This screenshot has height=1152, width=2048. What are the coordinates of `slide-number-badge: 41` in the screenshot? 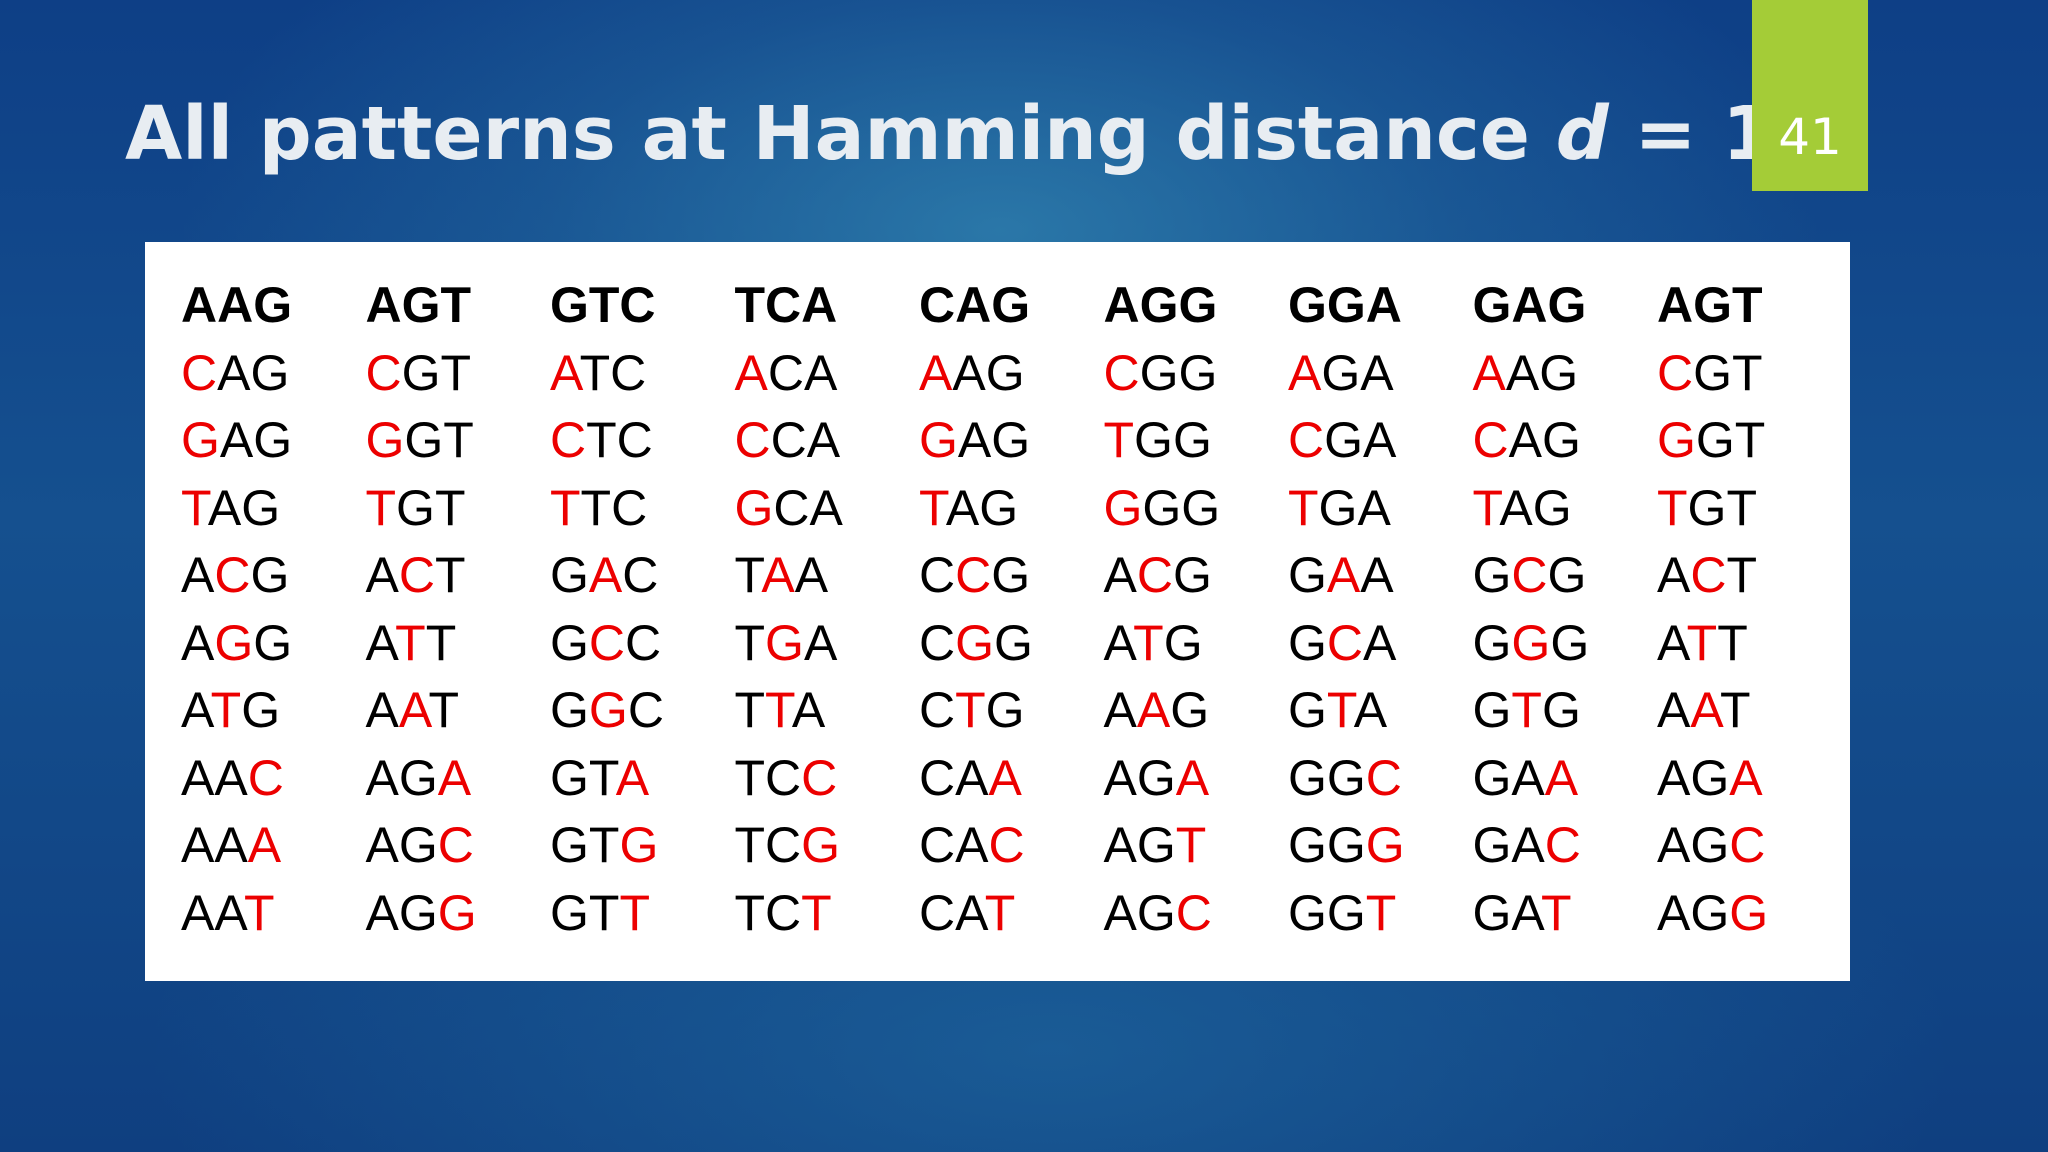 It's located at (1810, 95).